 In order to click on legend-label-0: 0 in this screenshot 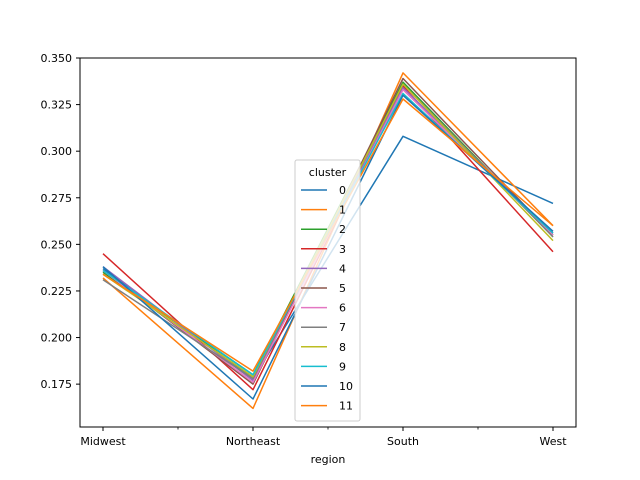, I will do `click(342, 190)`.